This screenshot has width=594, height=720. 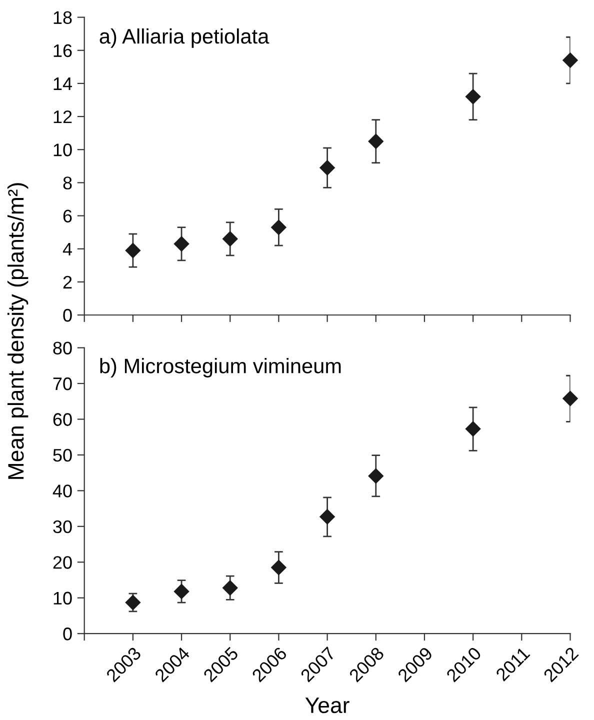 What do you see at coordinates (17, 331) in the screenshot?
I see `y-axis-title: Mean plant density (plants/m²)` at bounding box center [17, 331].